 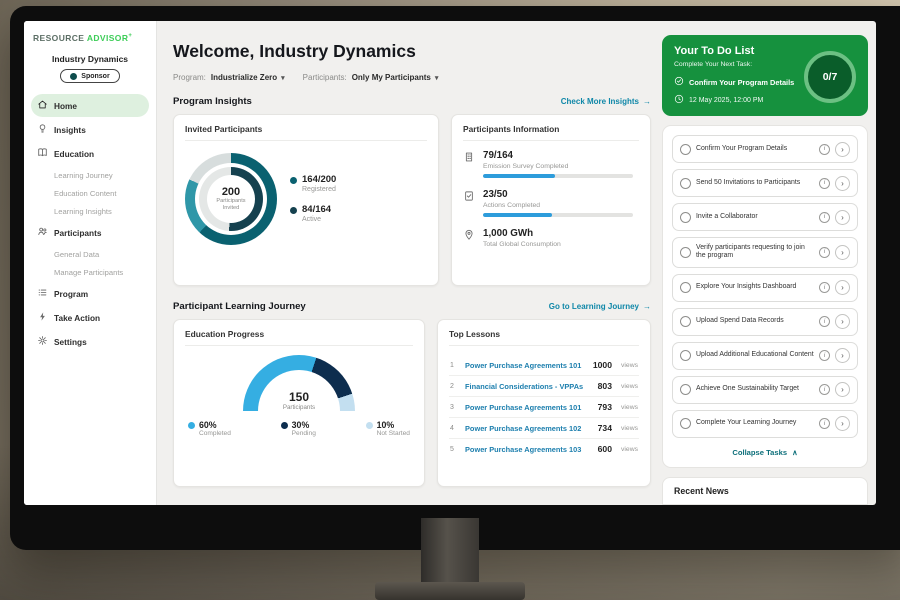 What do you see at coordinates (746, 287) in the screenshot?
I see `task-label: Explore Your Insights Dashboard` at bounding box center [746, 287].